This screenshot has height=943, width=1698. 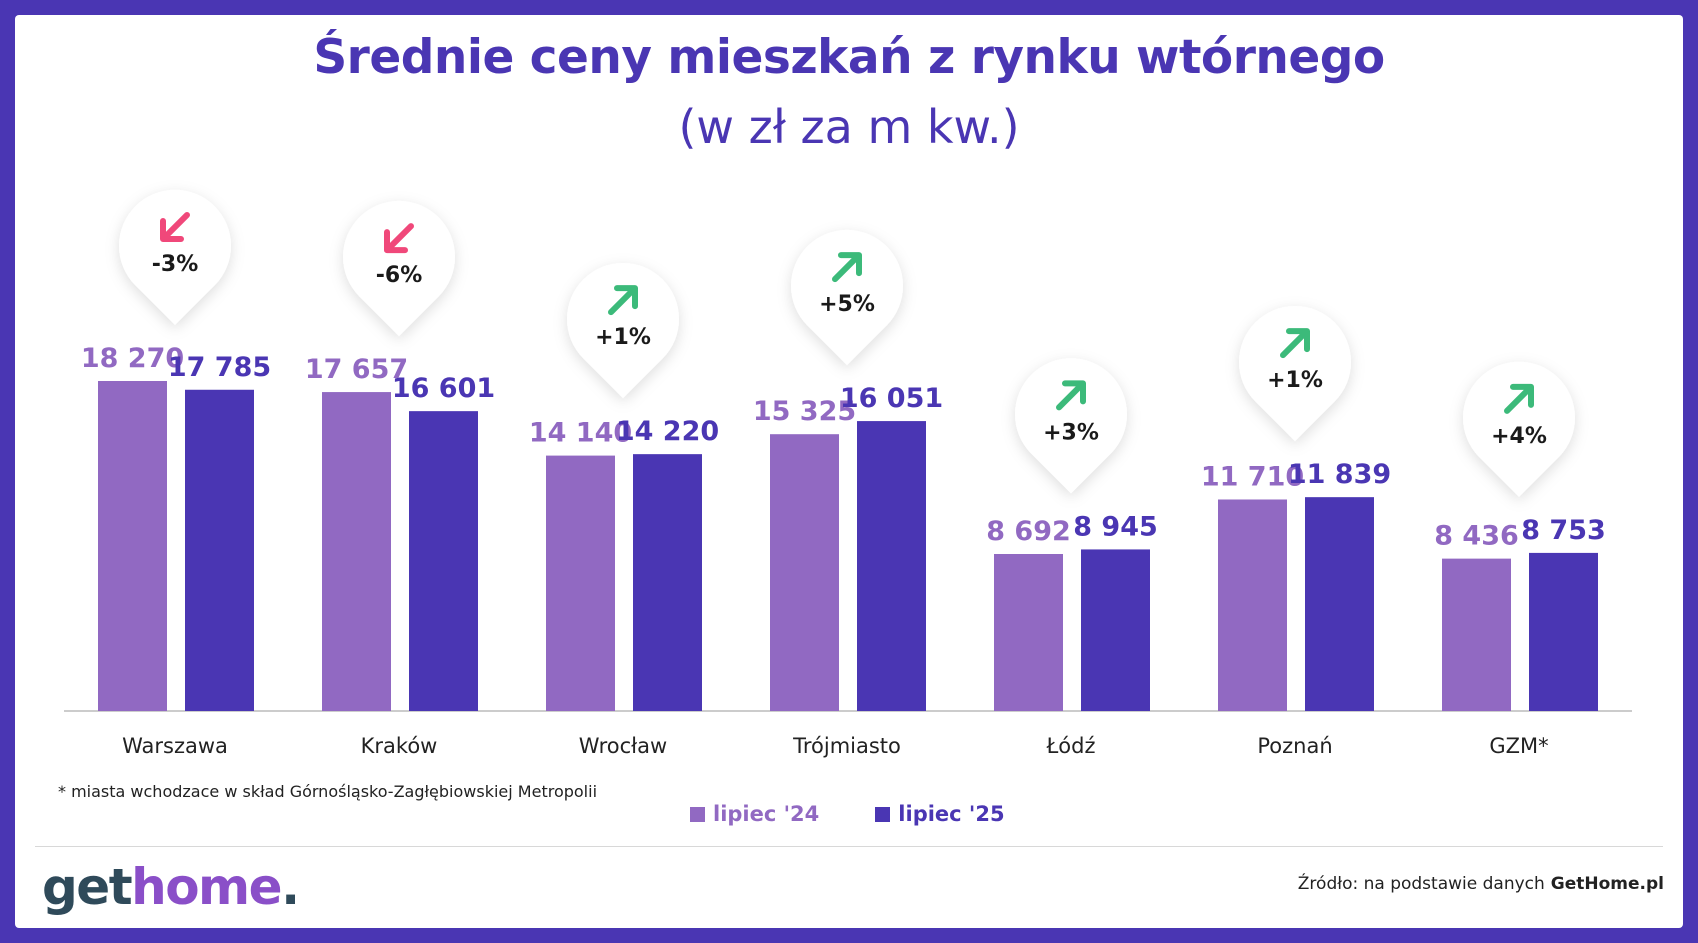 What do you see at coordinates (951, 814) in the screenshot?
I see `legend-label-2025: lipiec '25` at bounding box center [951, 814].